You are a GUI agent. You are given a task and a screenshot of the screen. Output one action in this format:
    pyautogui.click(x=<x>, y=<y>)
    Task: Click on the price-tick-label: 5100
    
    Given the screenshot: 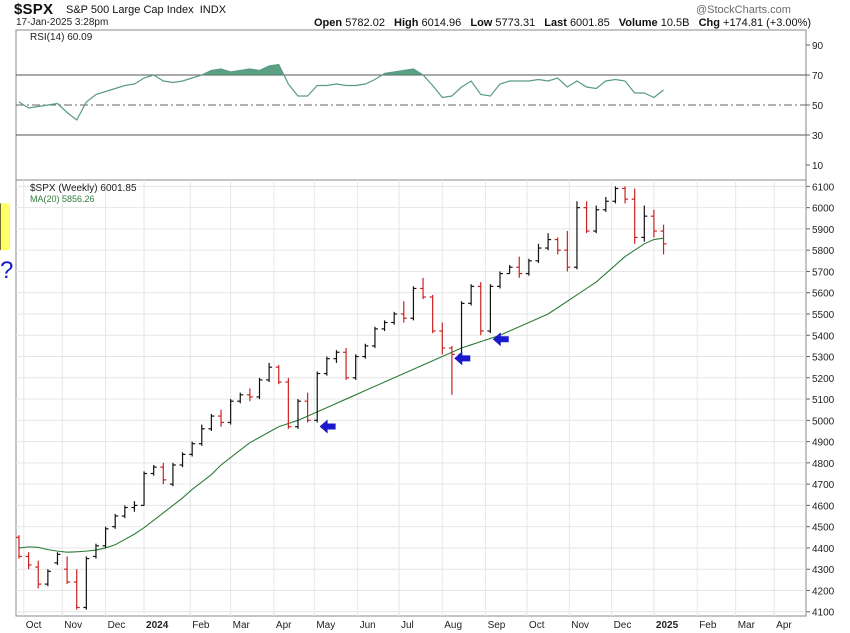 What is the action you would take?
    pyautogui.click(x=823, y=400)
    